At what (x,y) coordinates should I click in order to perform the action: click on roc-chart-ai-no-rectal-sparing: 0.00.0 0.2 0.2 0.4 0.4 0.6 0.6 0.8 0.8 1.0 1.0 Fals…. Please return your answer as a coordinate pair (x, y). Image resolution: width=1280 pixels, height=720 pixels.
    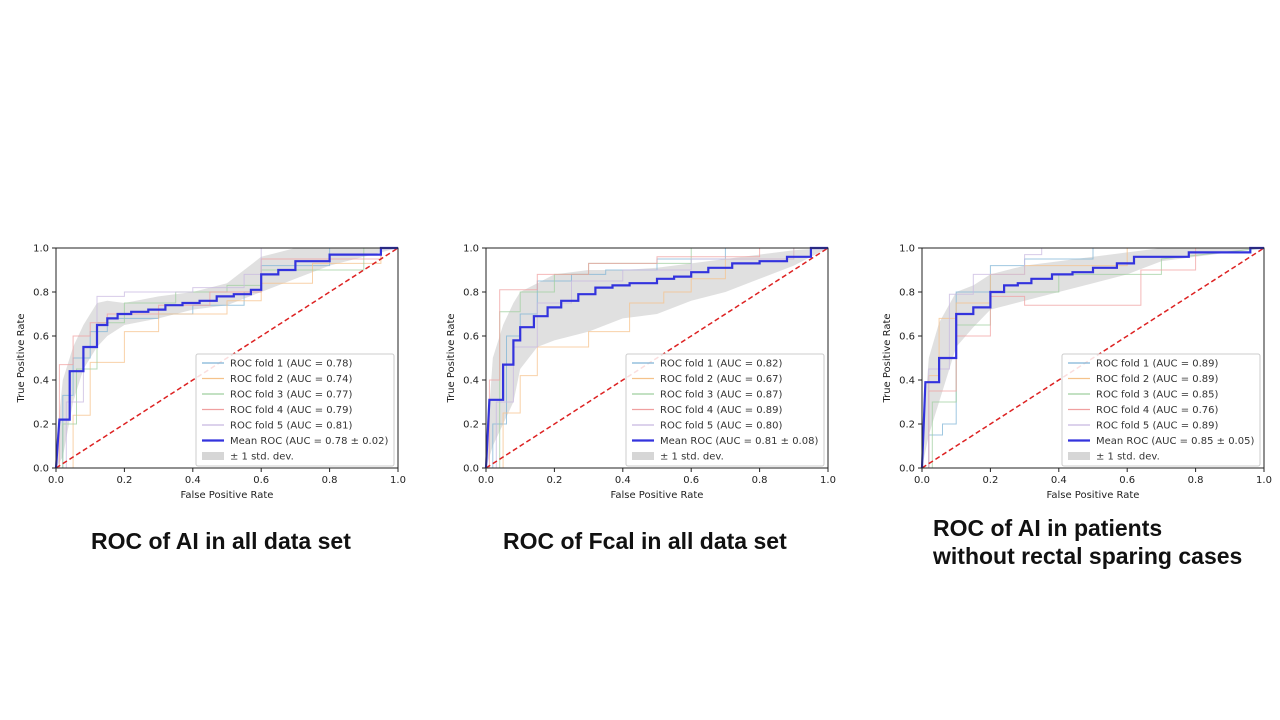
    Looking at the image, I should click on (1077, 373).